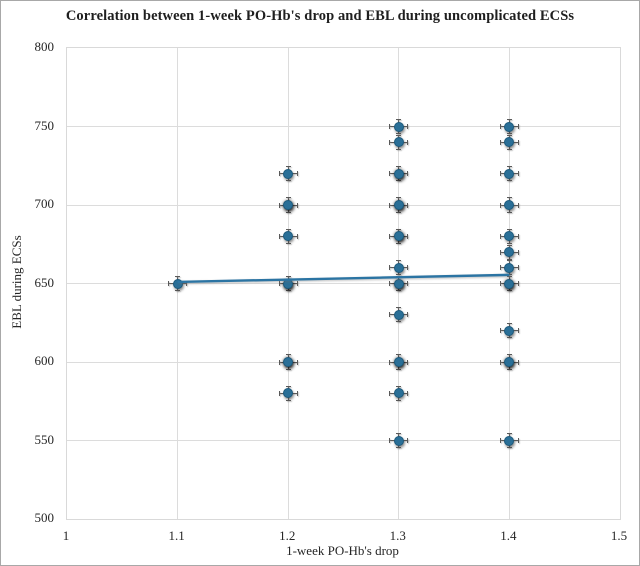  I want to click on trendline, so click(343, 278).